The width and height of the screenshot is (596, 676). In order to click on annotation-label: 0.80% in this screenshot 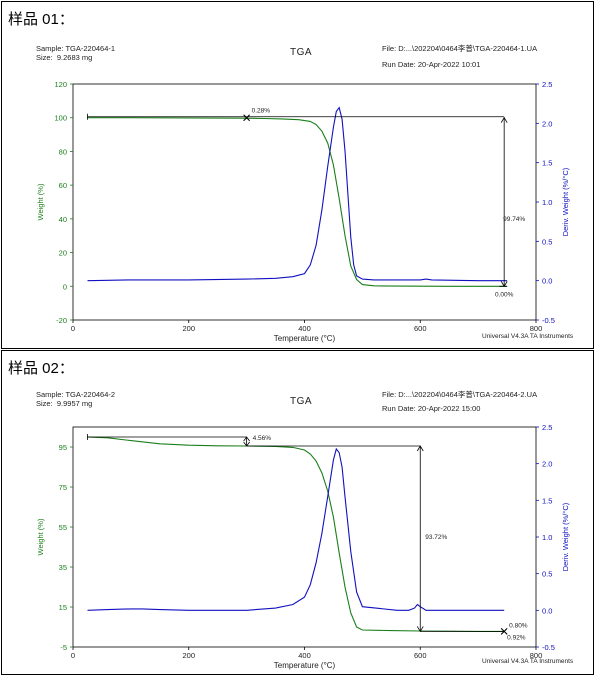, I will do `click(518, 625)`.